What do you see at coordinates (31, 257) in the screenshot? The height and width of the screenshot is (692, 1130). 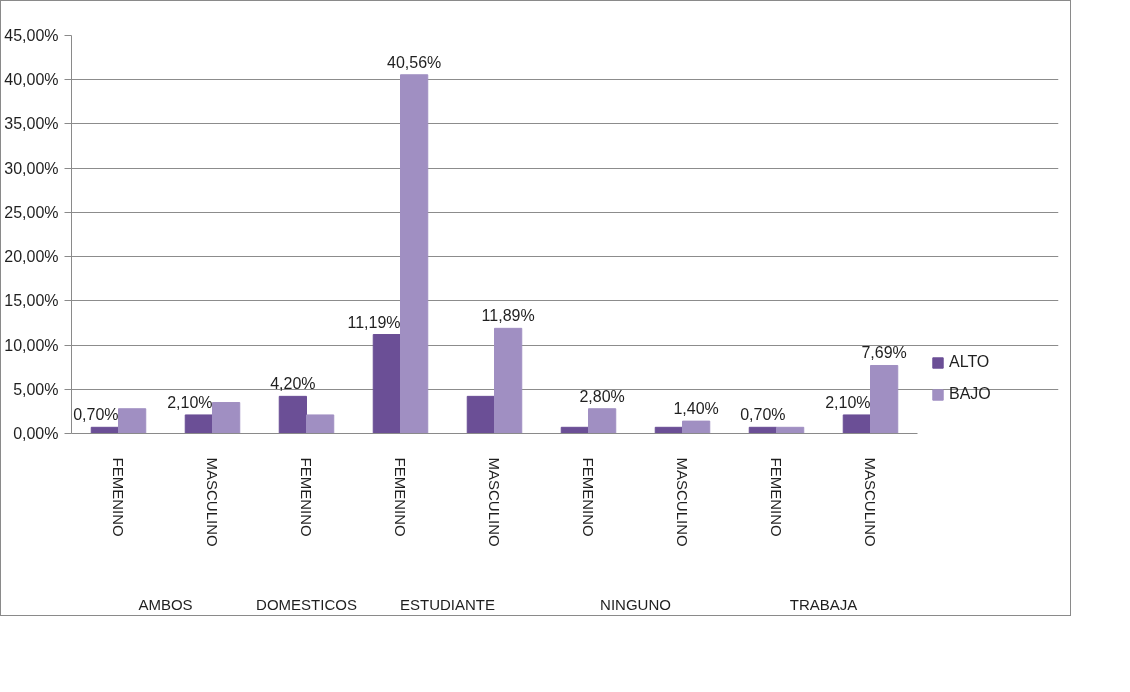 I see `y-tick-label: 20,00%` at bounding box center [31, 257].